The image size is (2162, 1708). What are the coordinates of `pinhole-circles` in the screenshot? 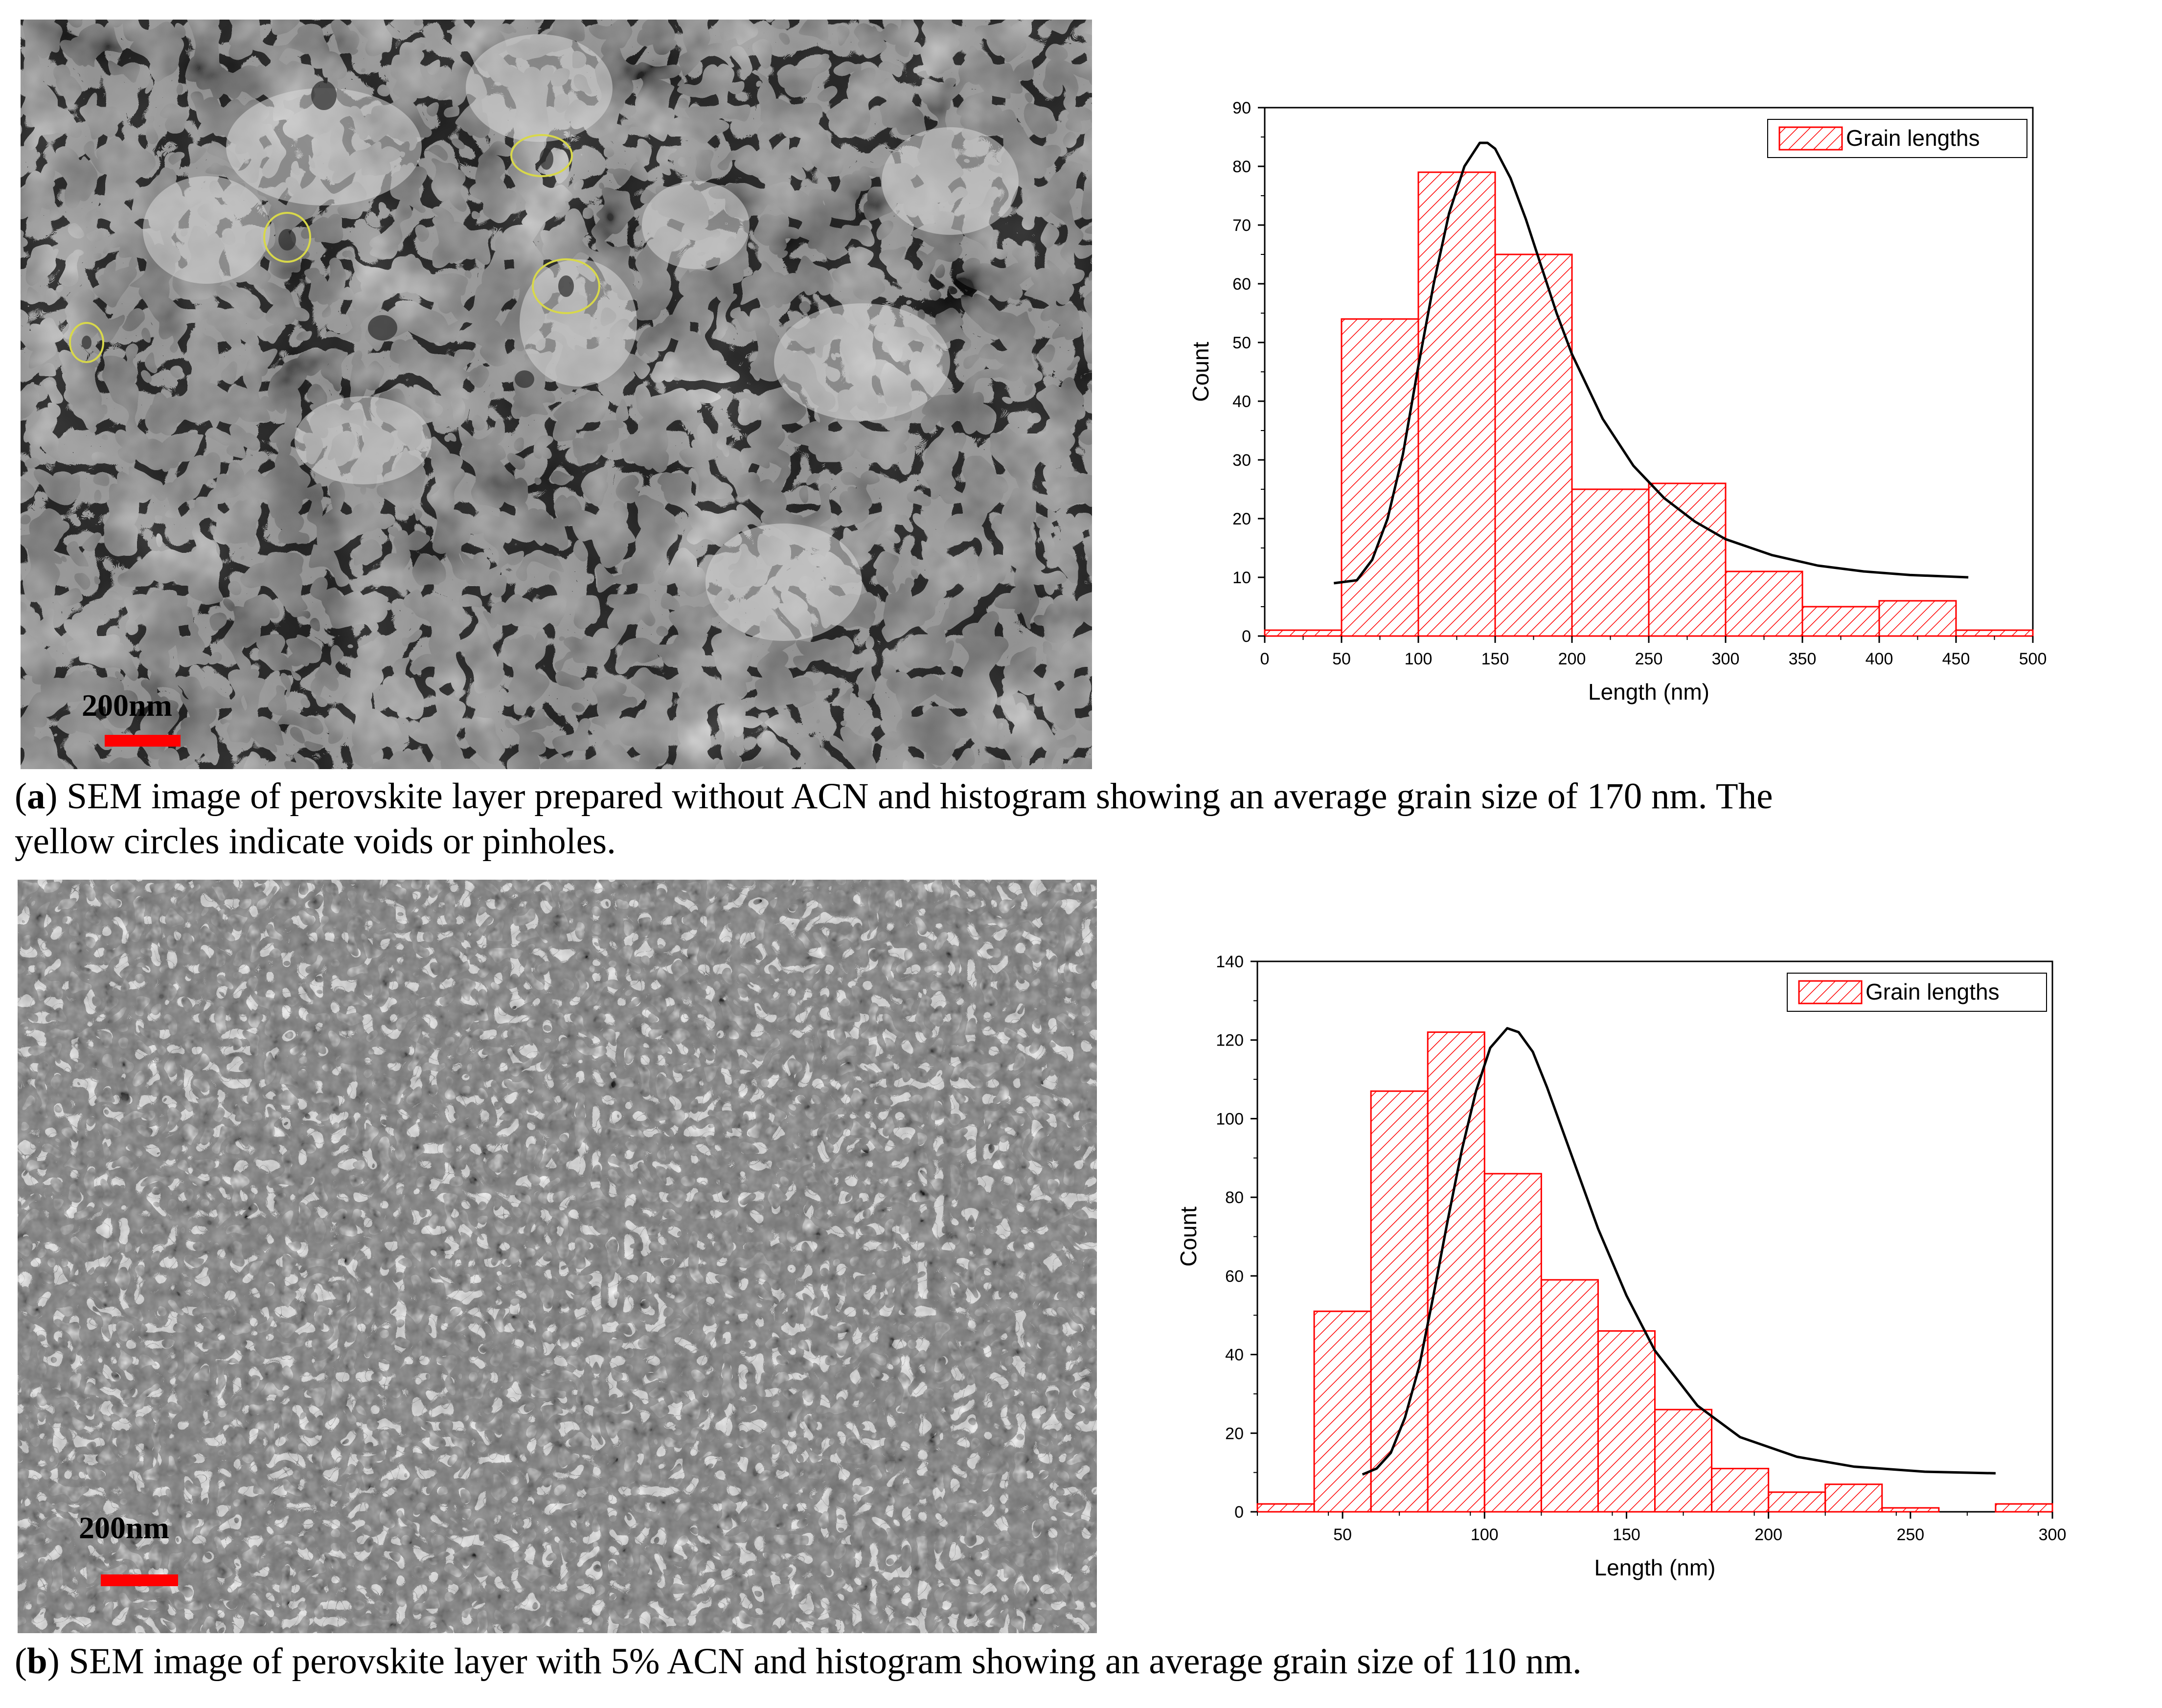 It's located at (335, 249).